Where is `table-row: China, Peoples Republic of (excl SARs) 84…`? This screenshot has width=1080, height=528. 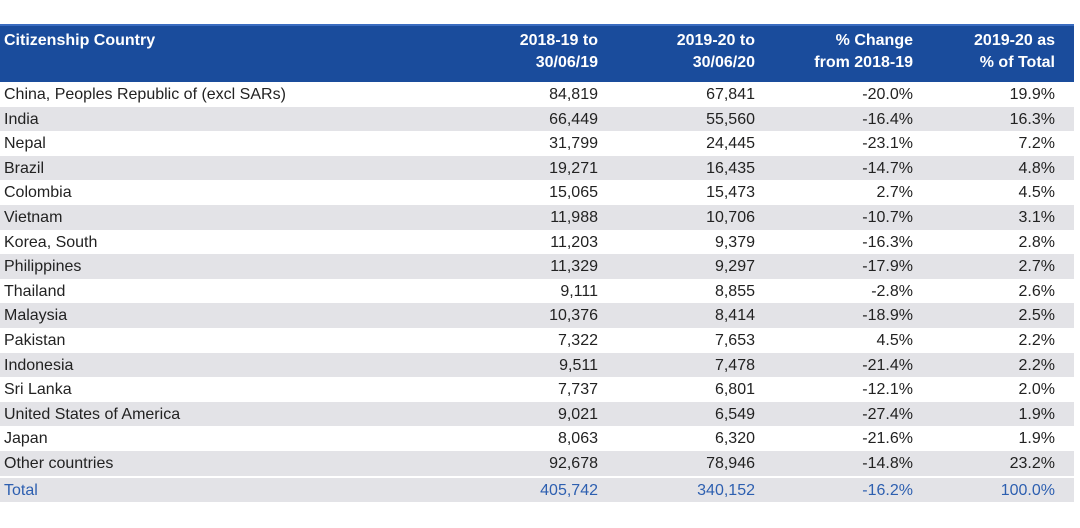 table-row: China, Peoples Republic of (excl SARs) 84… is located at coordinates (537, 94).